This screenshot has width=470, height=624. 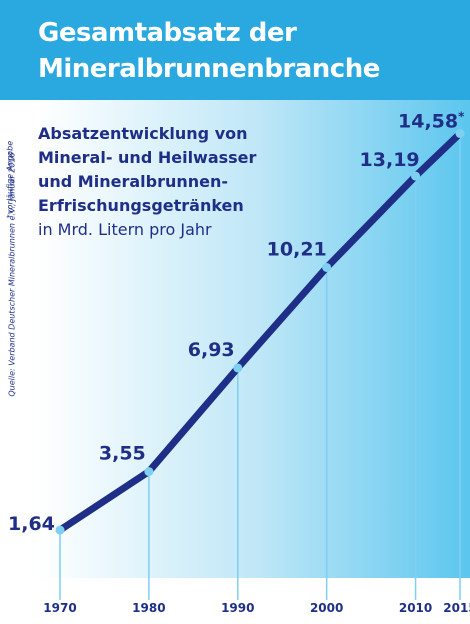 What do you see at coordinates (141, 205) in the screenshot?
I see `subtitle-line-4: Erfrischungsgetränken` at bounding box center [141, 205].